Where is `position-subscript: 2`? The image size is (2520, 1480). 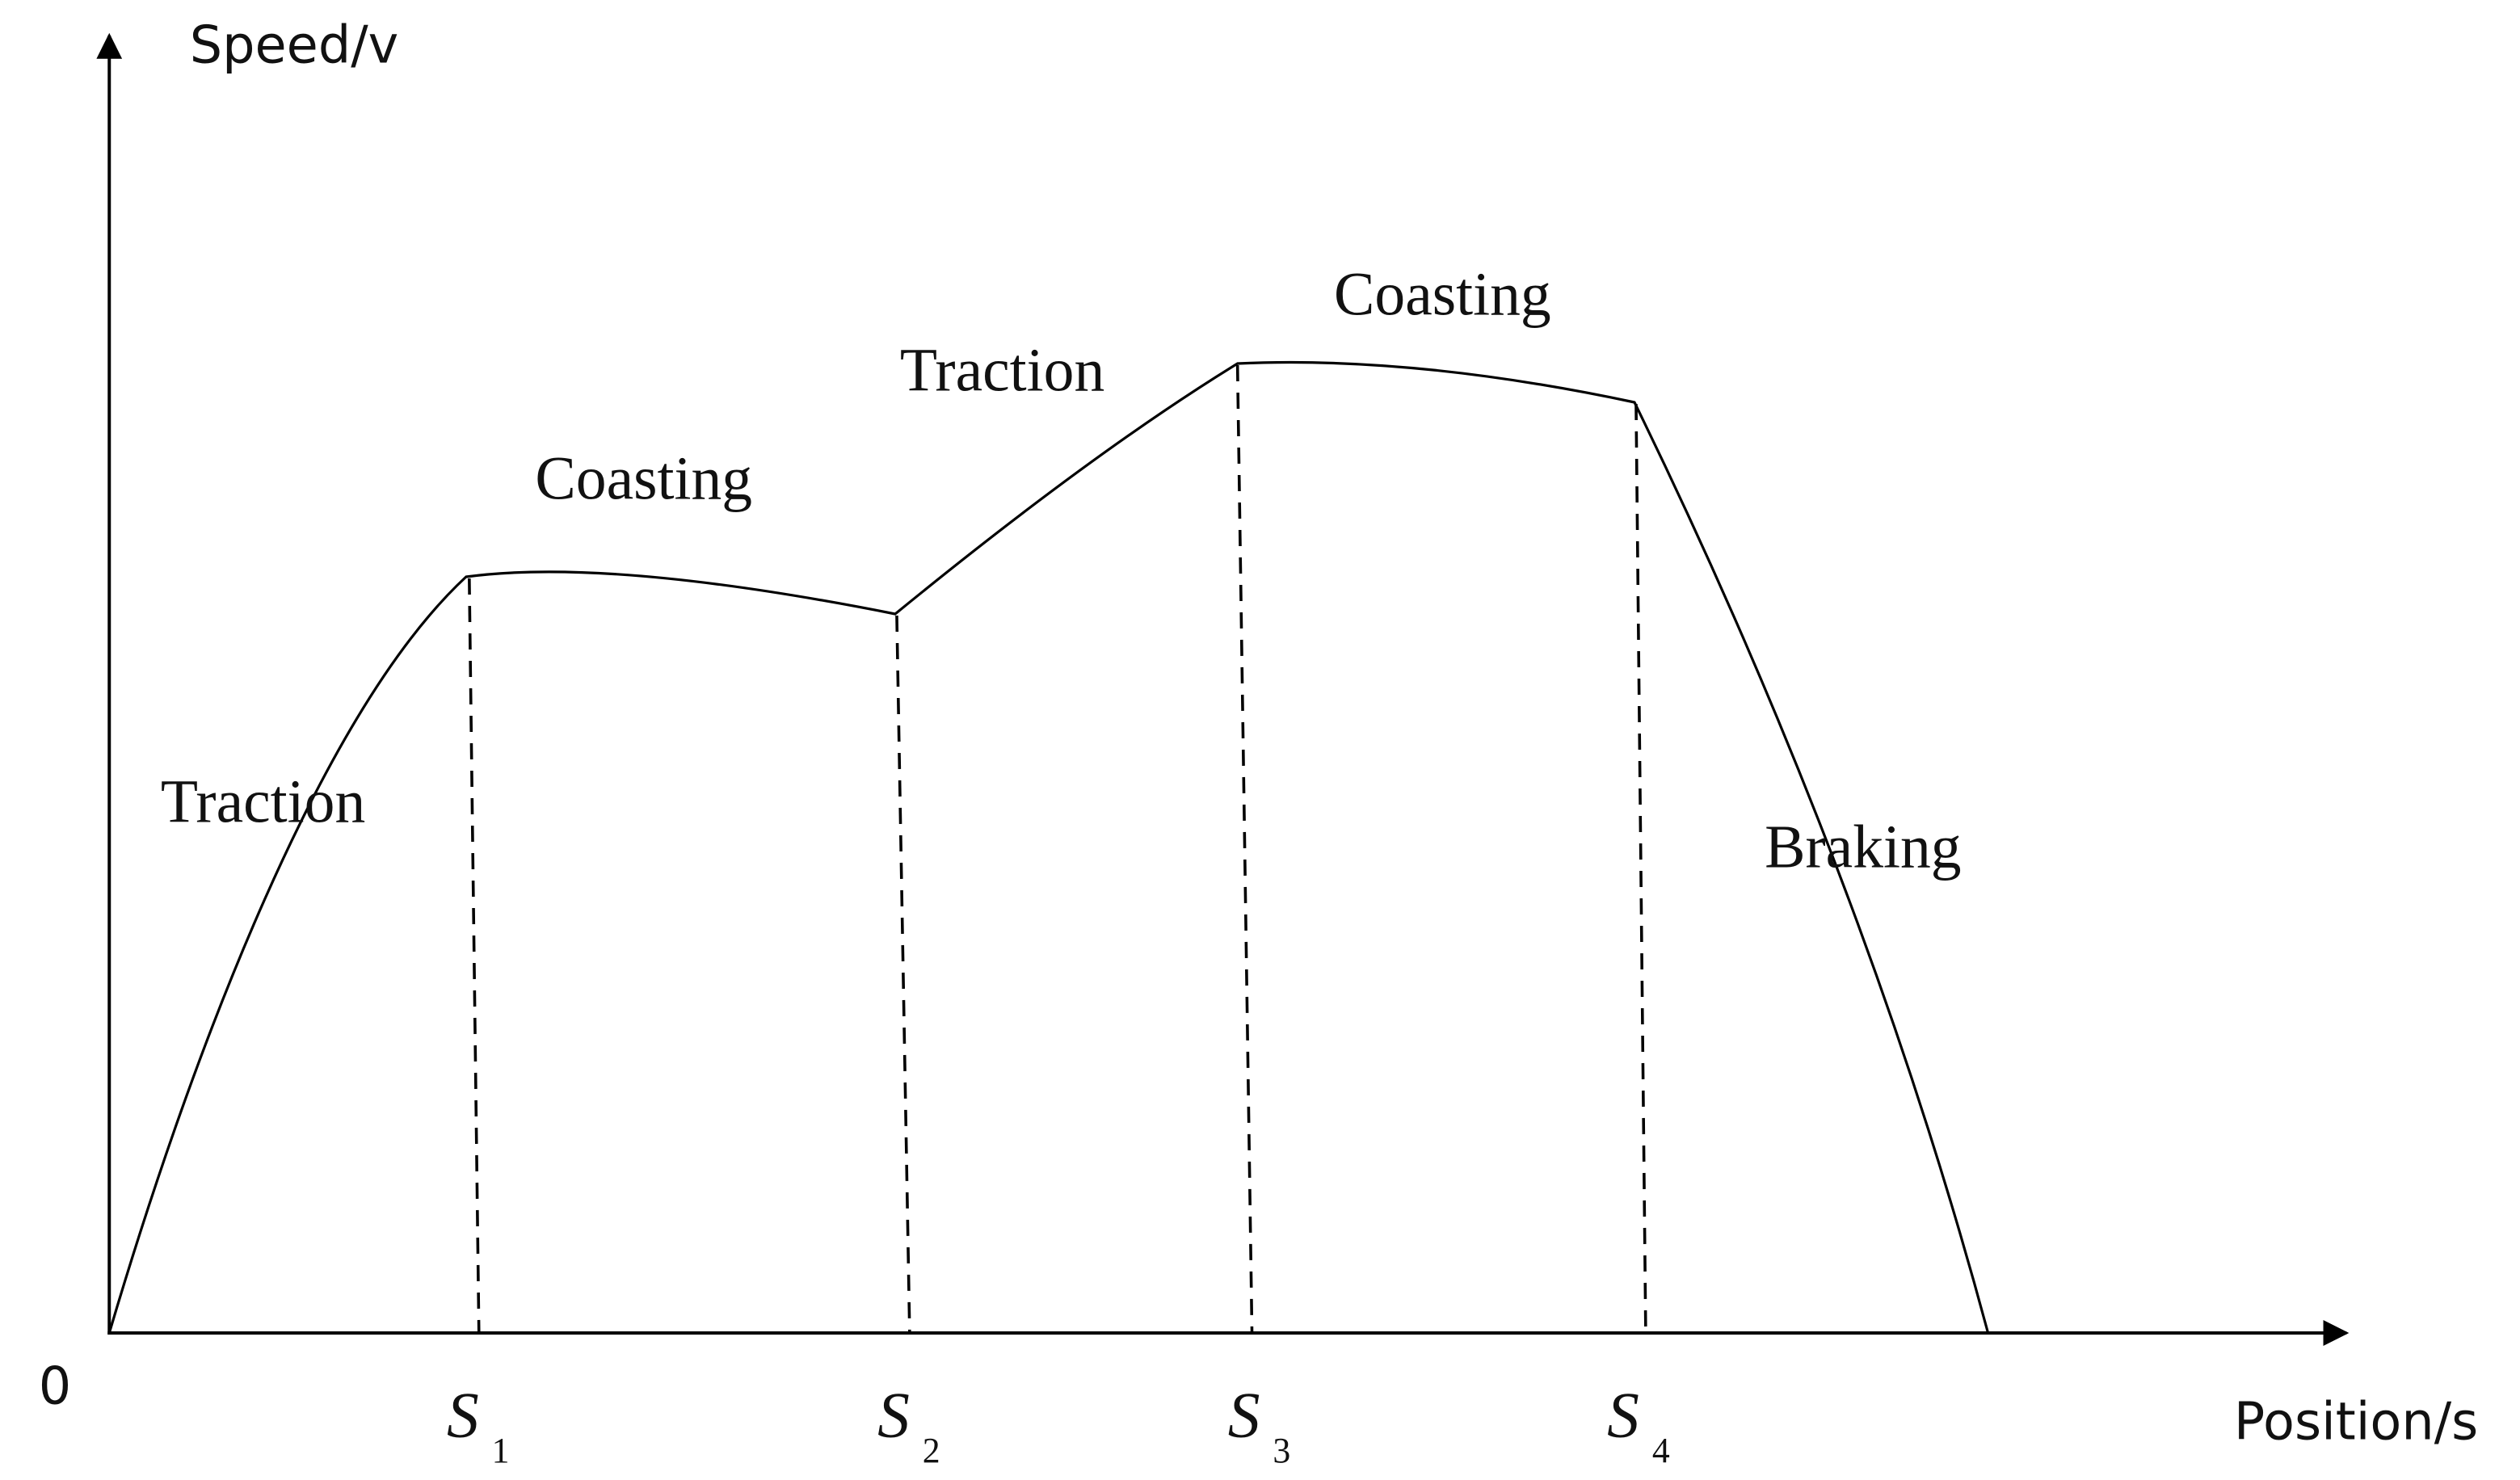 position-subscript: 2 is located at coordinates (932, 1451).